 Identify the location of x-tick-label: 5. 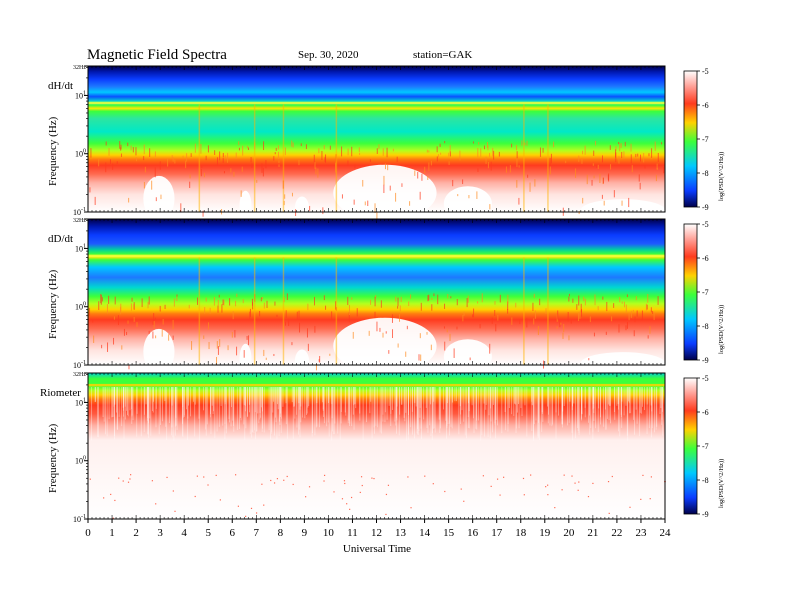
(208, 533).